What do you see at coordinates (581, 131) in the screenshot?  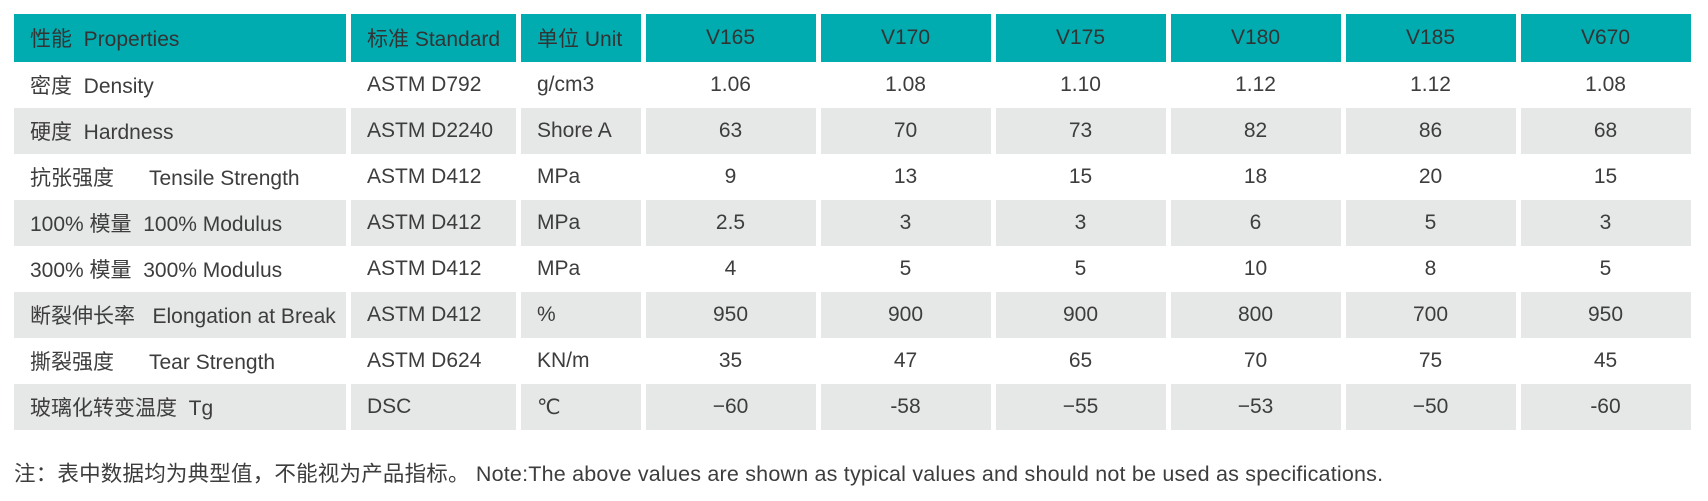 I see `unit-cell: Shore A` at bounding box center [581, 131].